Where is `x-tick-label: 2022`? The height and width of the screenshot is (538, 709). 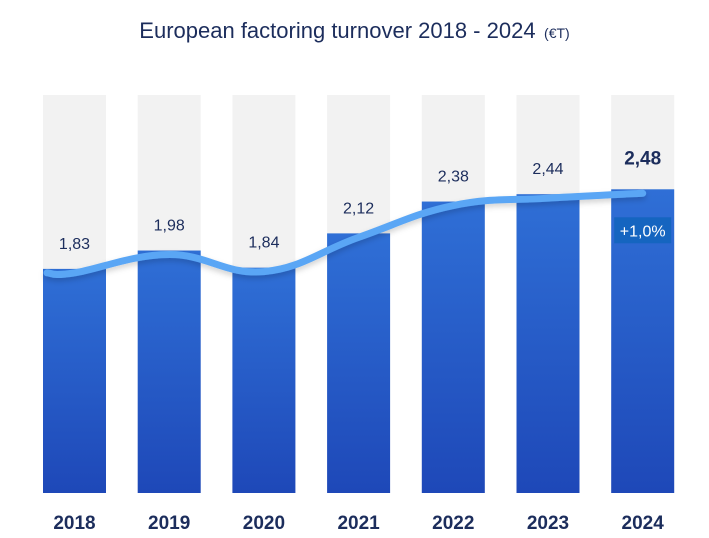 x-tick-label: 2022 is located at coordinates (453, 523).